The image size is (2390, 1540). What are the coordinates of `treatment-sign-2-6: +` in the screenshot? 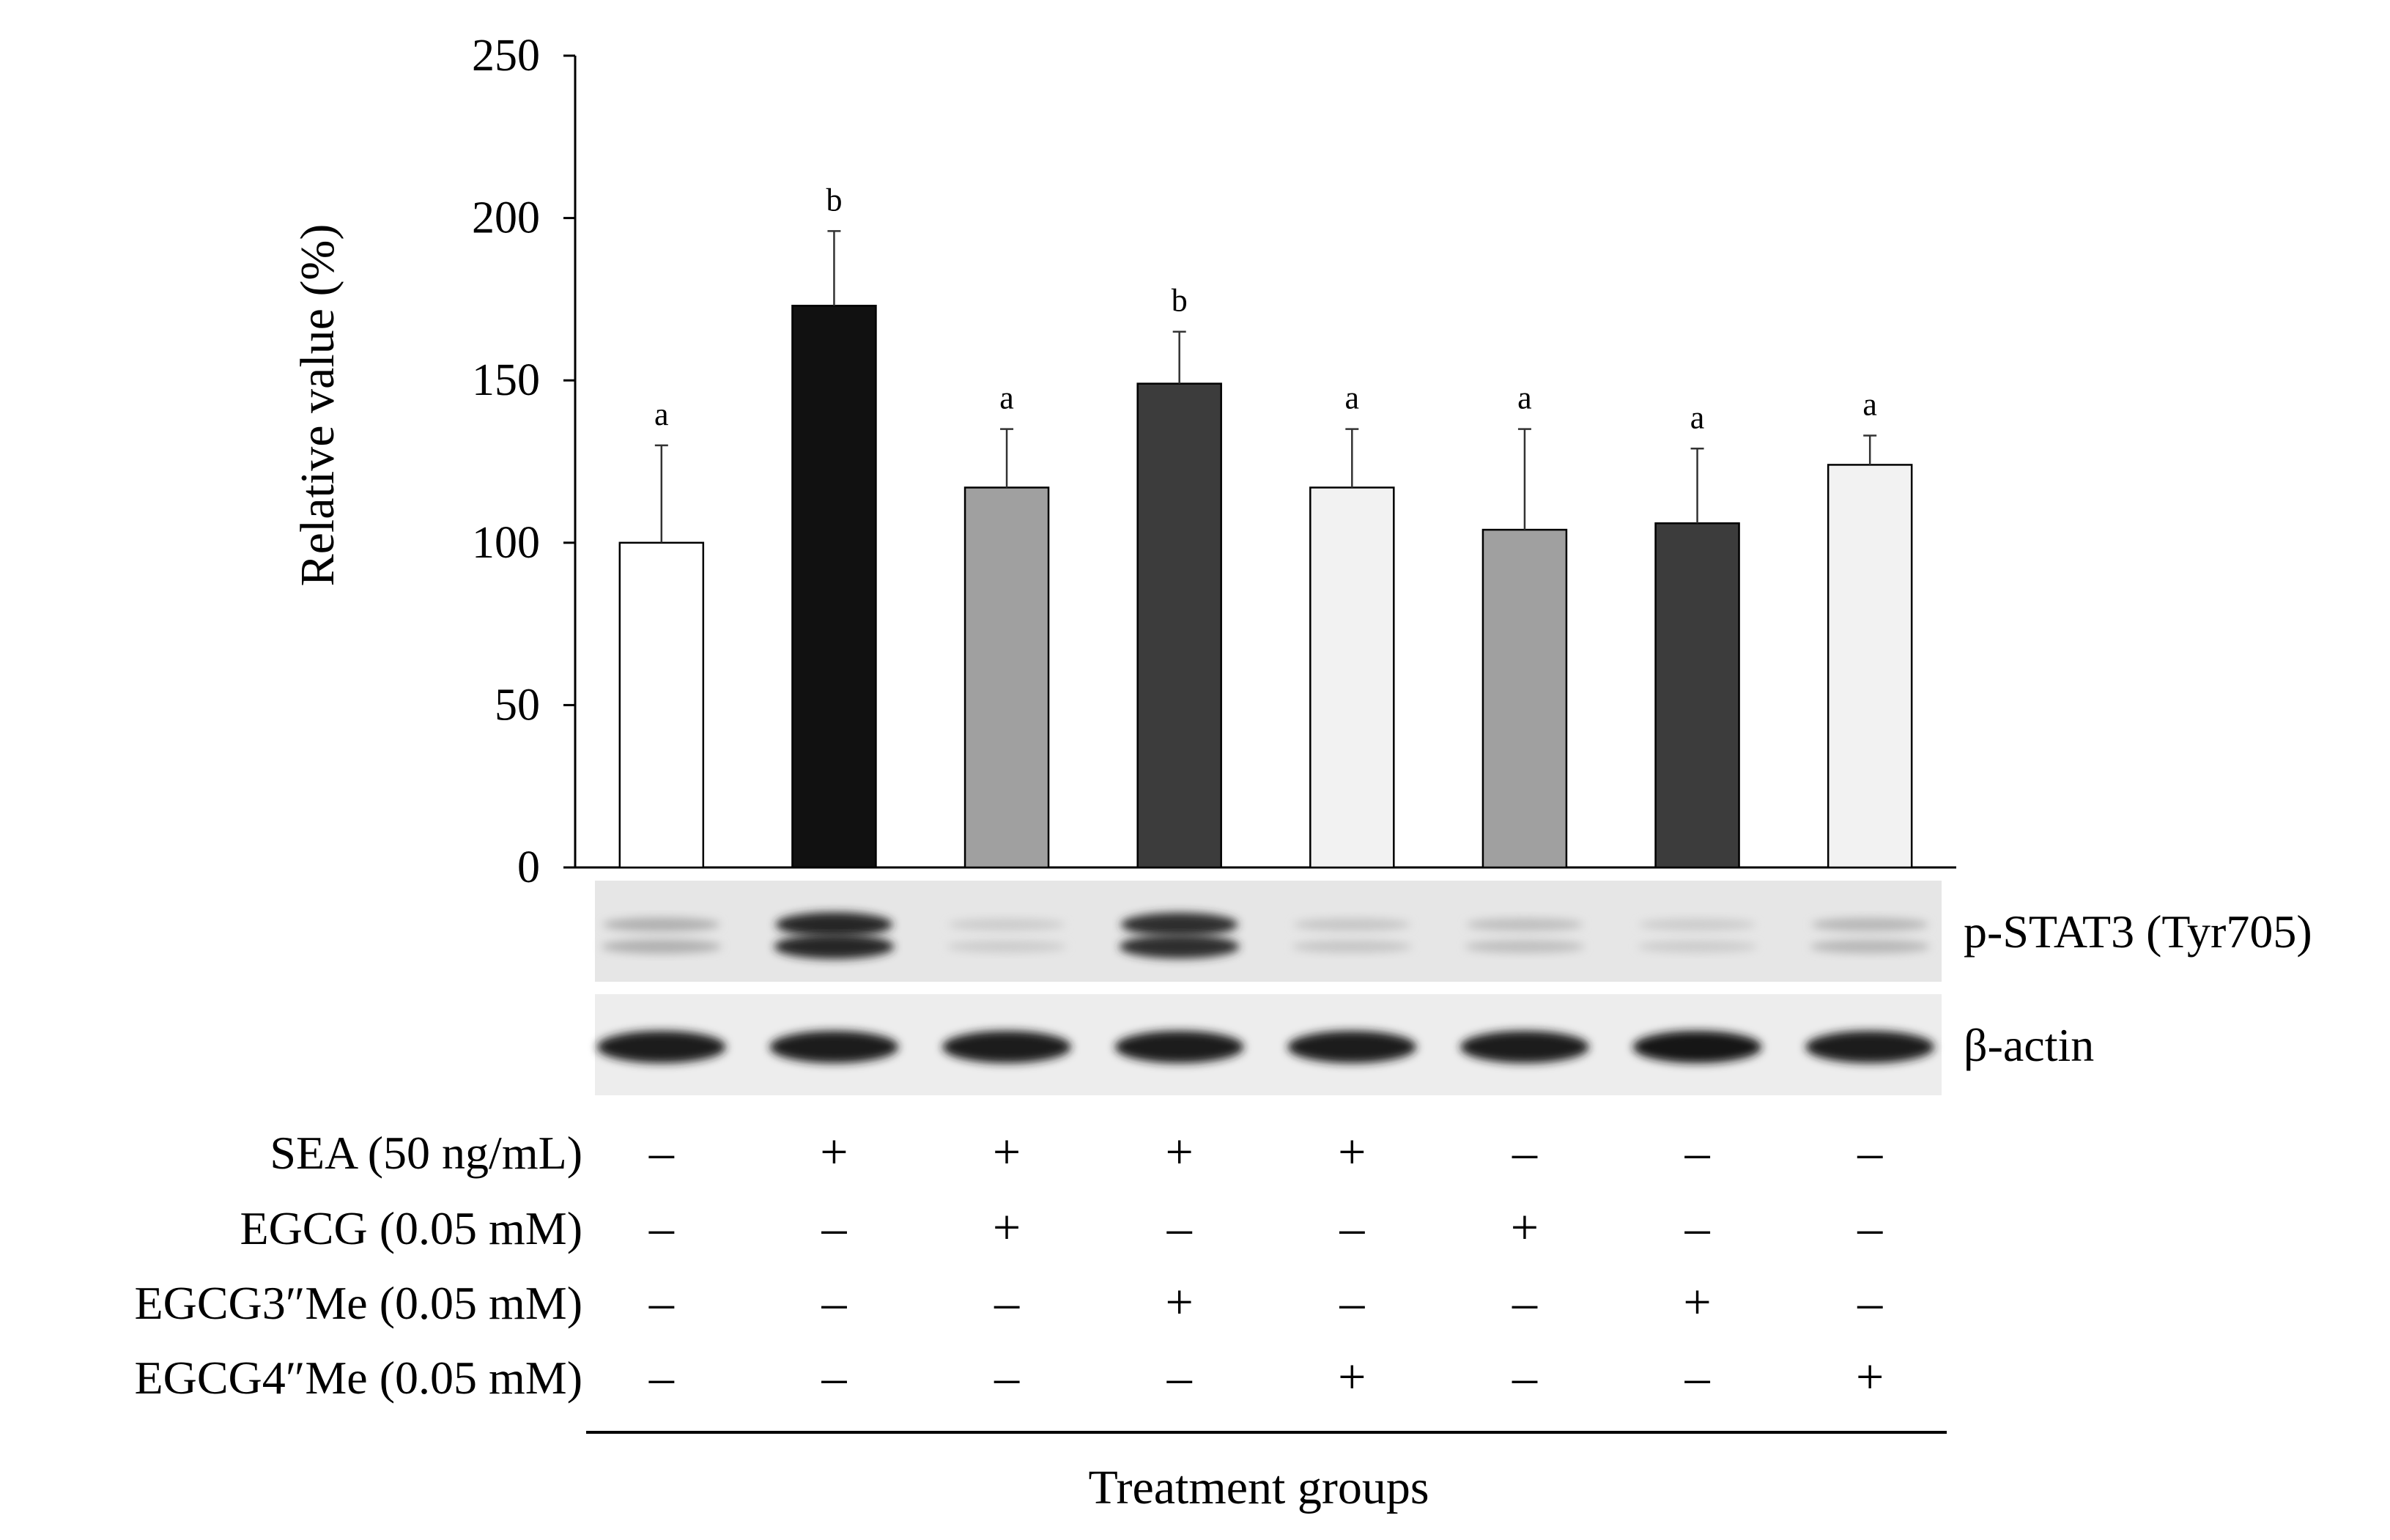 It's located at (1525, 1227).